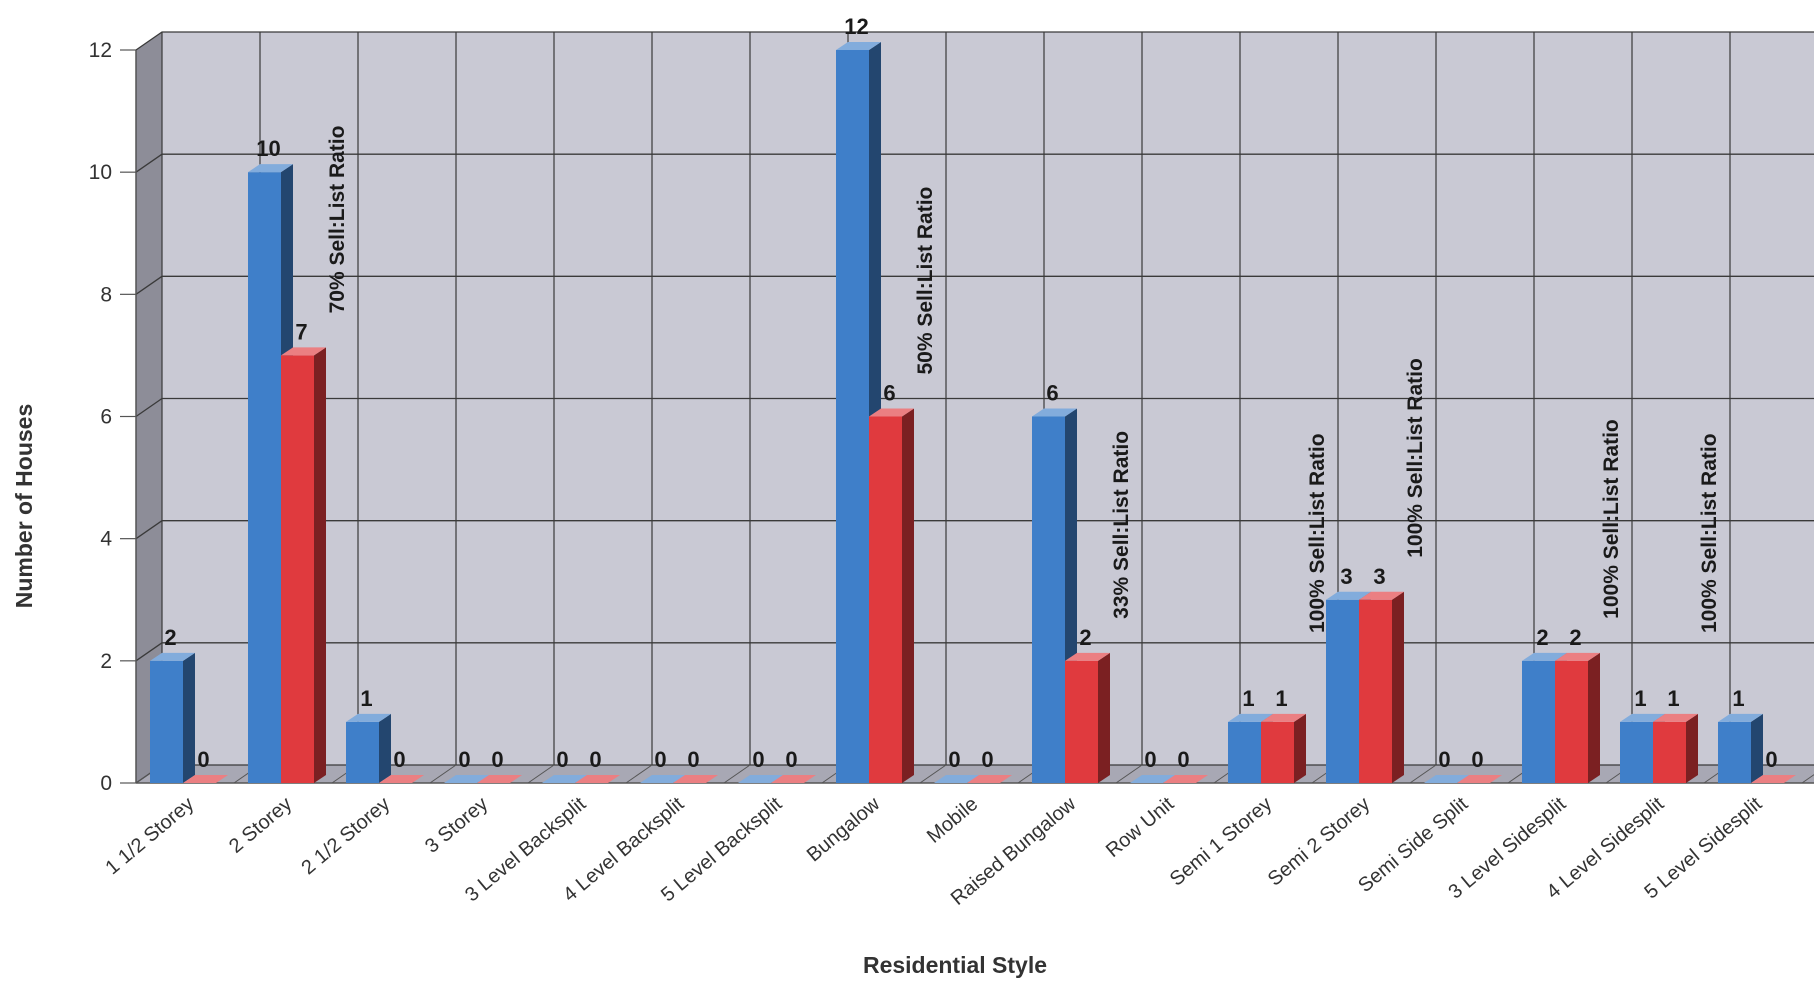  What do you see at coordinates (260, 825) in the screenshot?
I see `x-category-label: 2 Storey` at bounding box center [260, 825].